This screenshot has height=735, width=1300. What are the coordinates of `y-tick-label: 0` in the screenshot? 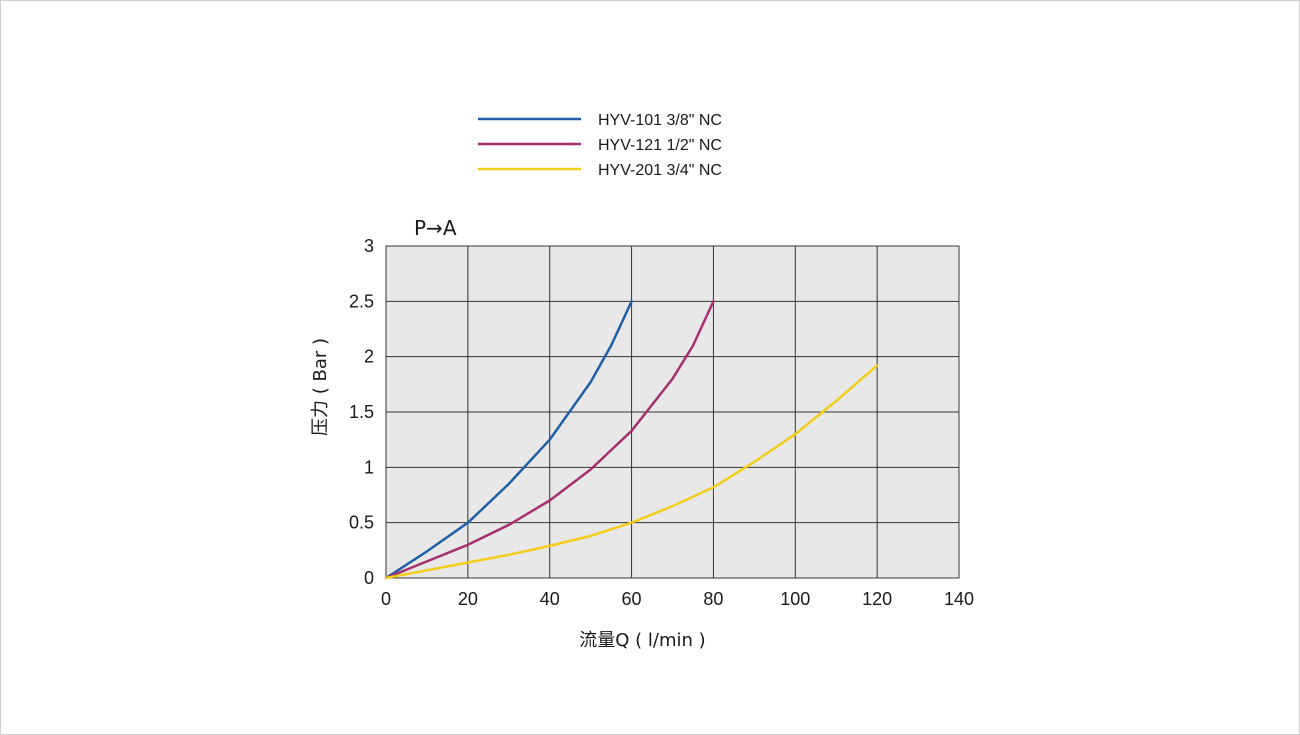 It's located at (369, 578).